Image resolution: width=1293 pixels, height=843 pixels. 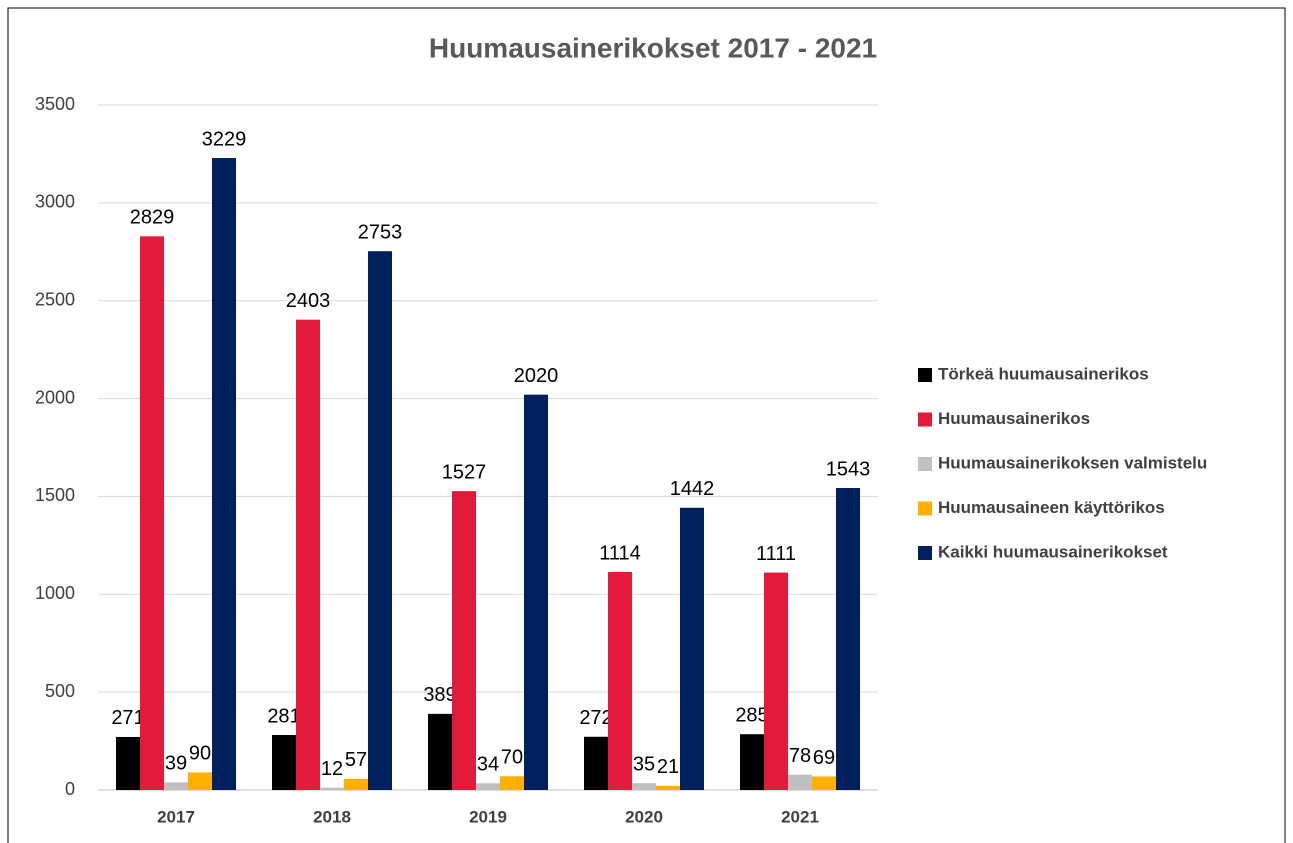 What do you see at coordinates (380, 232) in the screenshot?
I see `data-label: 2753` at bounding box center [380, 232].